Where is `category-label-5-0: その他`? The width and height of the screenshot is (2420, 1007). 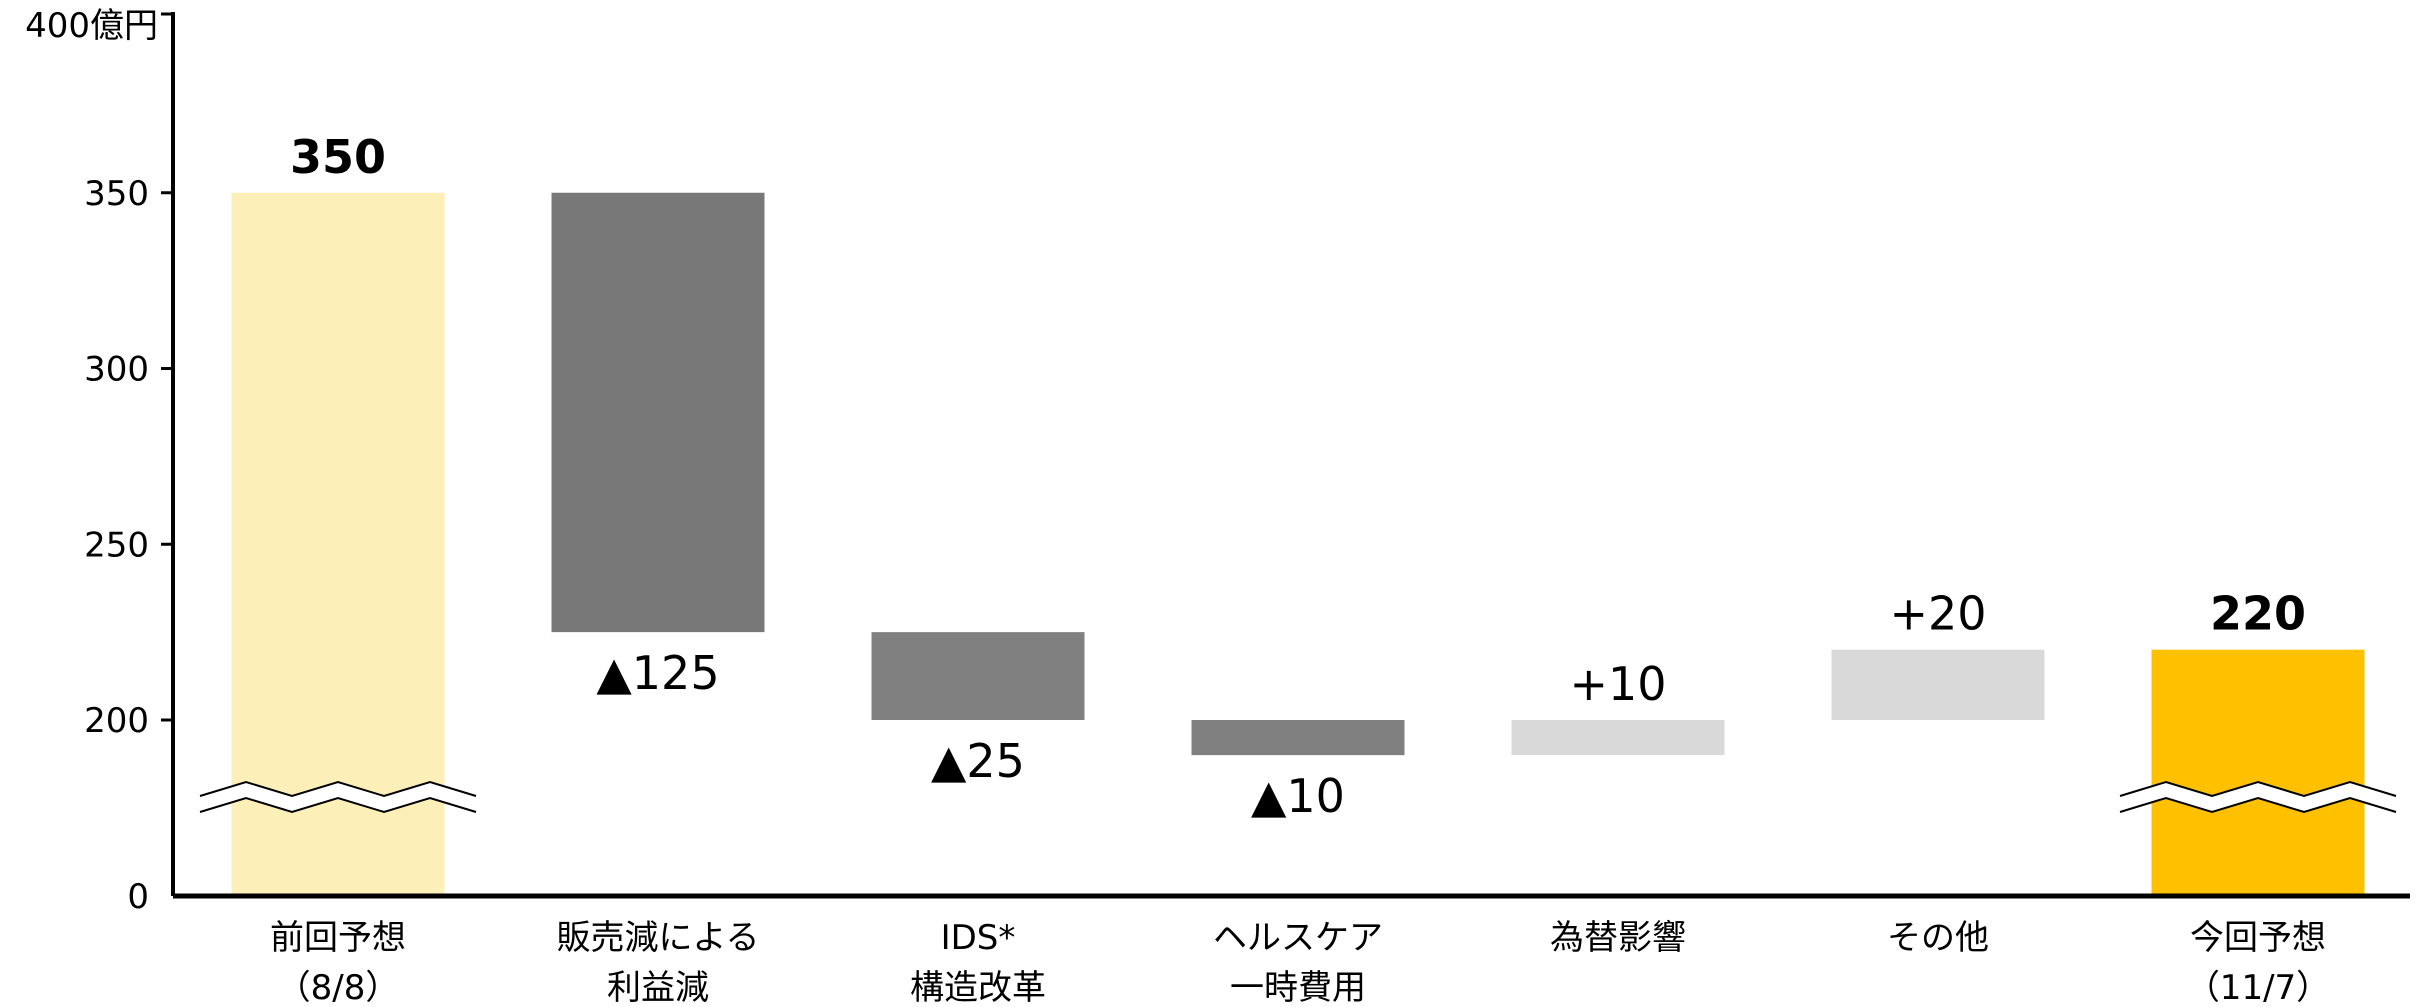
category-label-5-0: その他 is located at coordinates (1938, 938).